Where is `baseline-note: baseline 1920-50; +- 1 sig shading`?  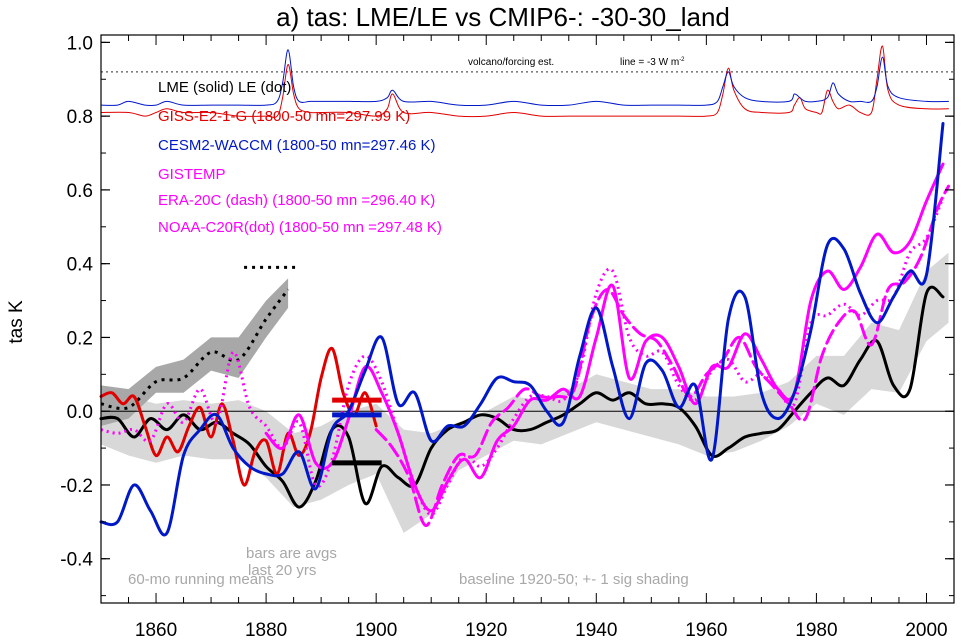 baseline-note: baseline 1920-50; +- 1 sig shading is located at coordinates (574, 579).